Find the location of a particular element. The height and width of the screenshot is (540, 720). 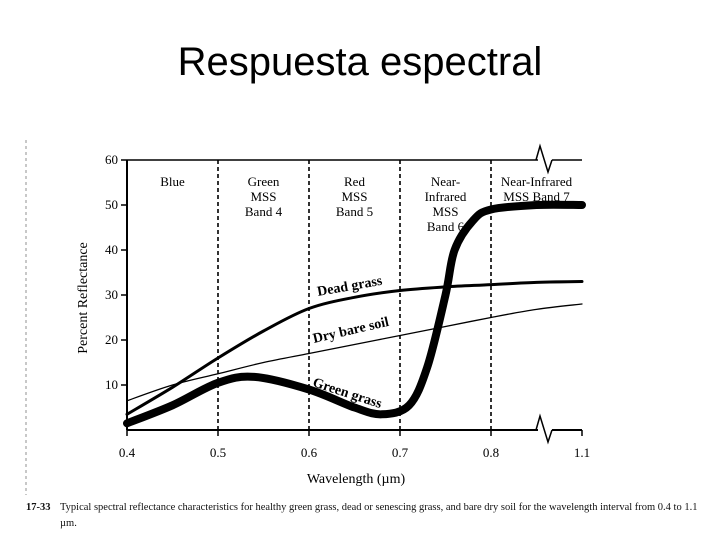

x-tick-label: 0.4 is located at coordinates (127, 452).